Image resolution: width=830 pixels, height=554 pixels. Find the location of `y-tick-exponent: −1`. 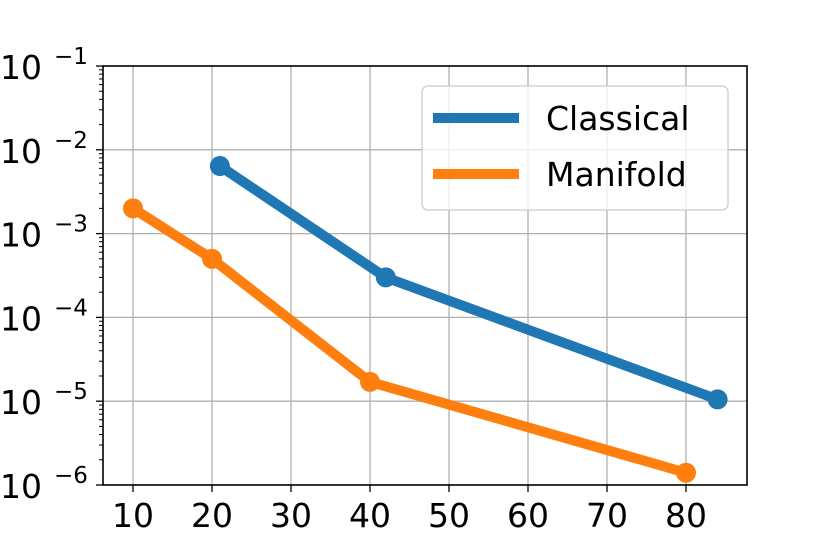

y-tick-exponent: −1 is located at coordinates (71, 57).